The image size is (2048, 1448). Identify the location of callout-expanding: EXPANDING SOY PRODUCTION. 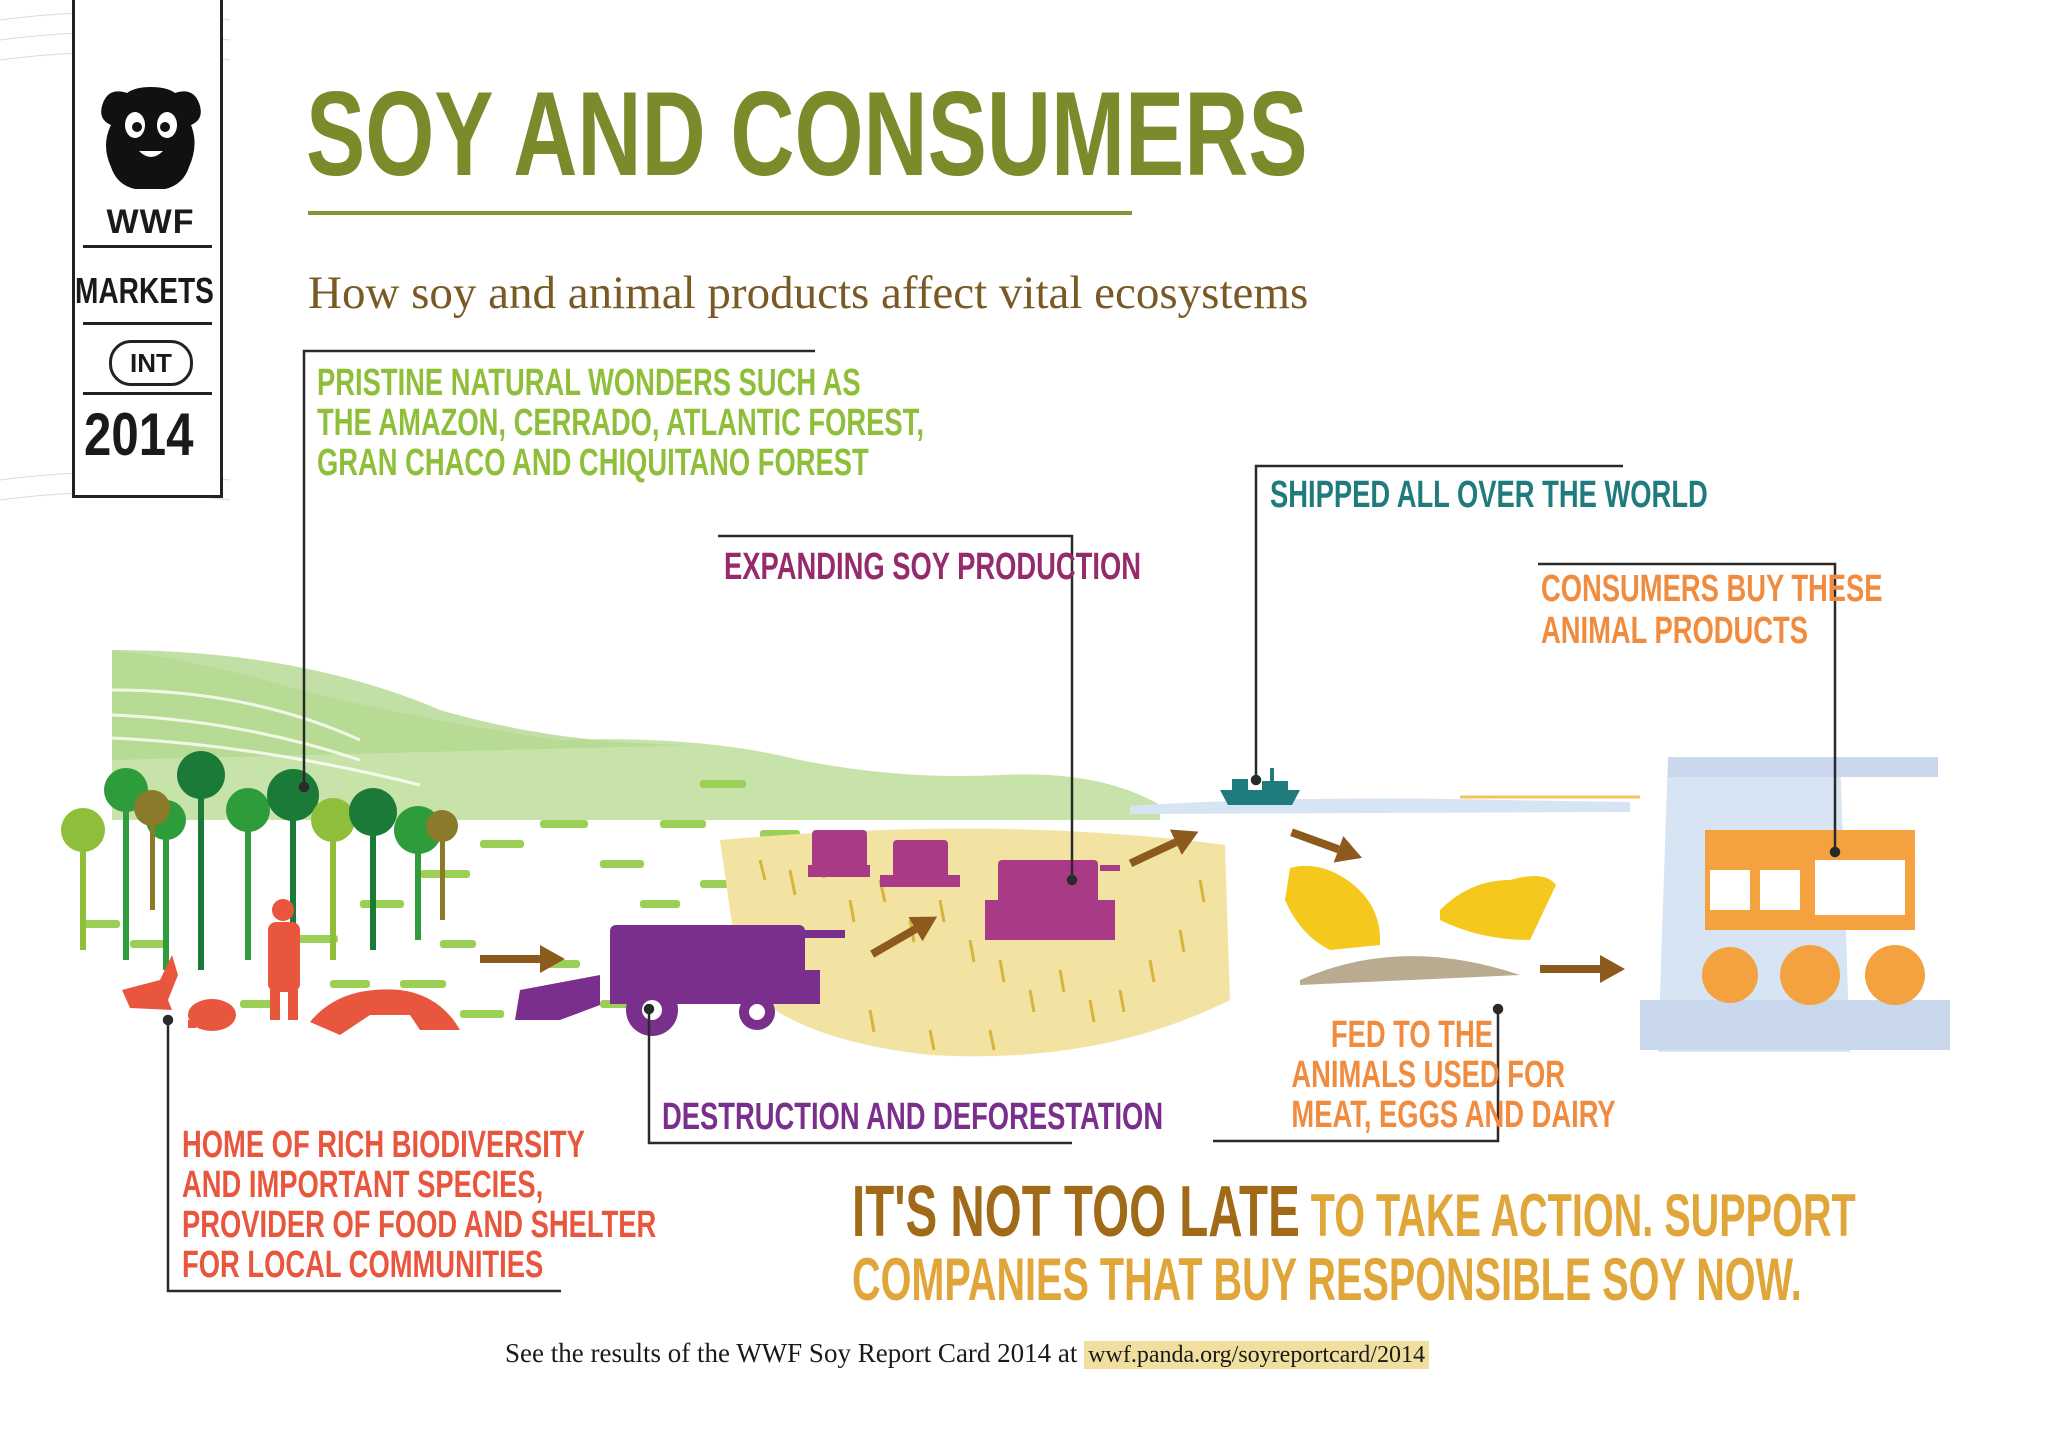
(933, 567).